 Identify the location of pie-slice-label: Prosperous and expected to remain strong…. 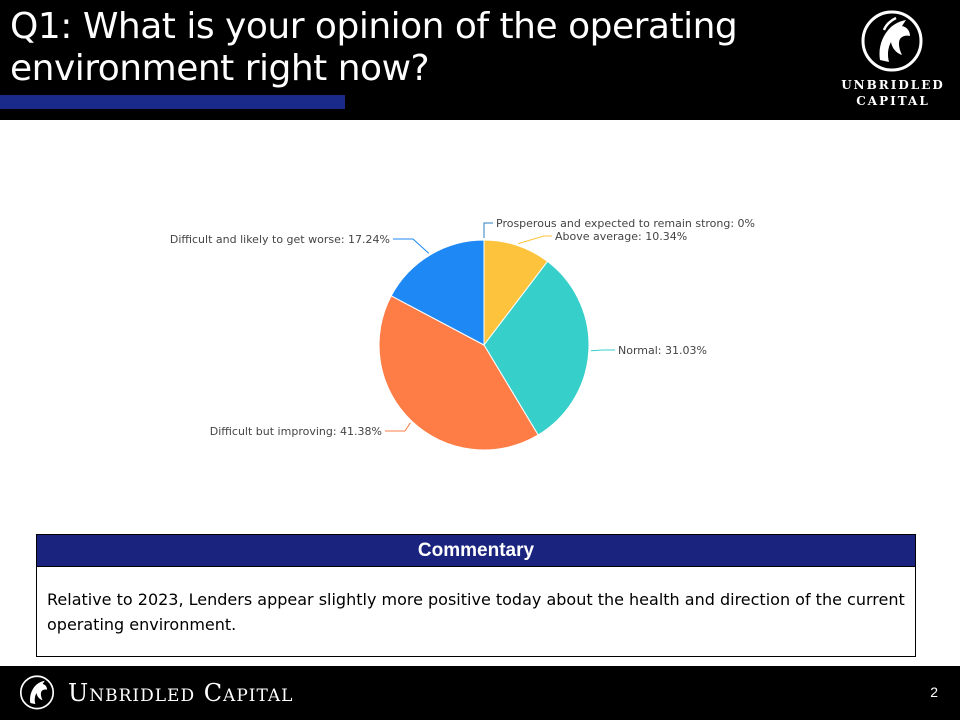
(625, 223).